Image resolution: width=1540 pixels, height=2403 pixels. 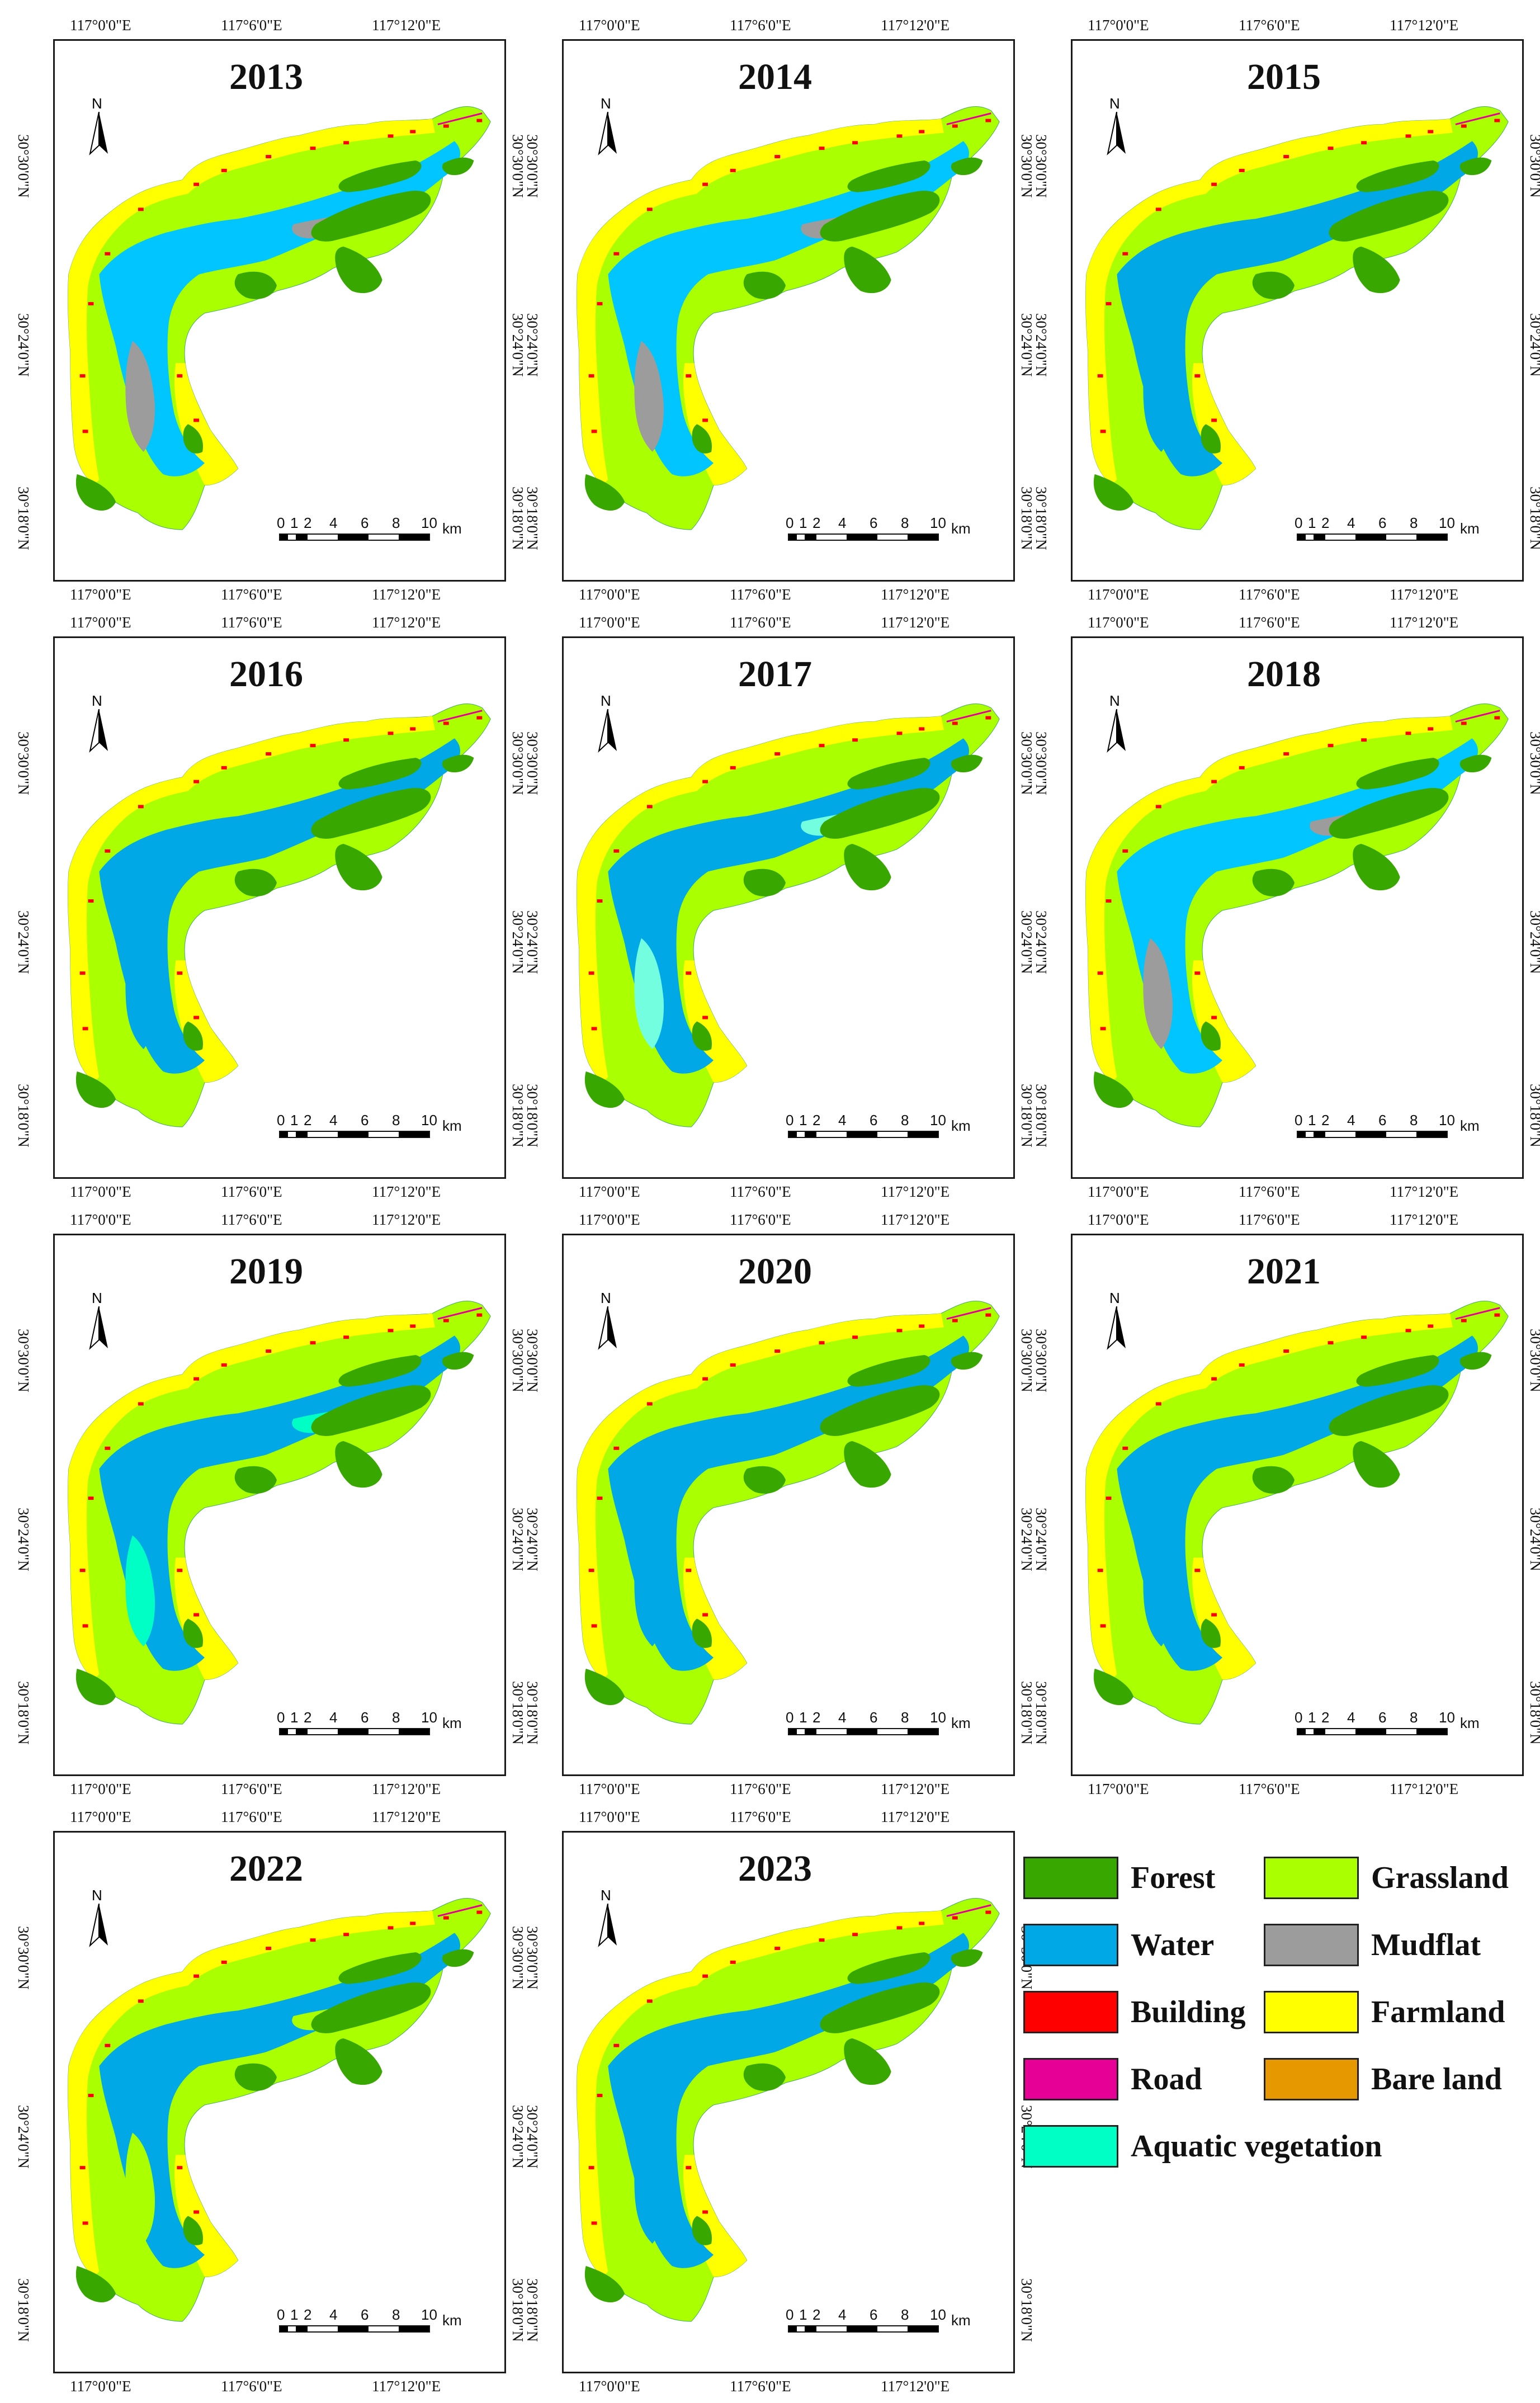 What do you see at coordinates (266, 1271) in the screenshot?
I see `panel-year-title: 2019` at bounding box center [266, 1271].